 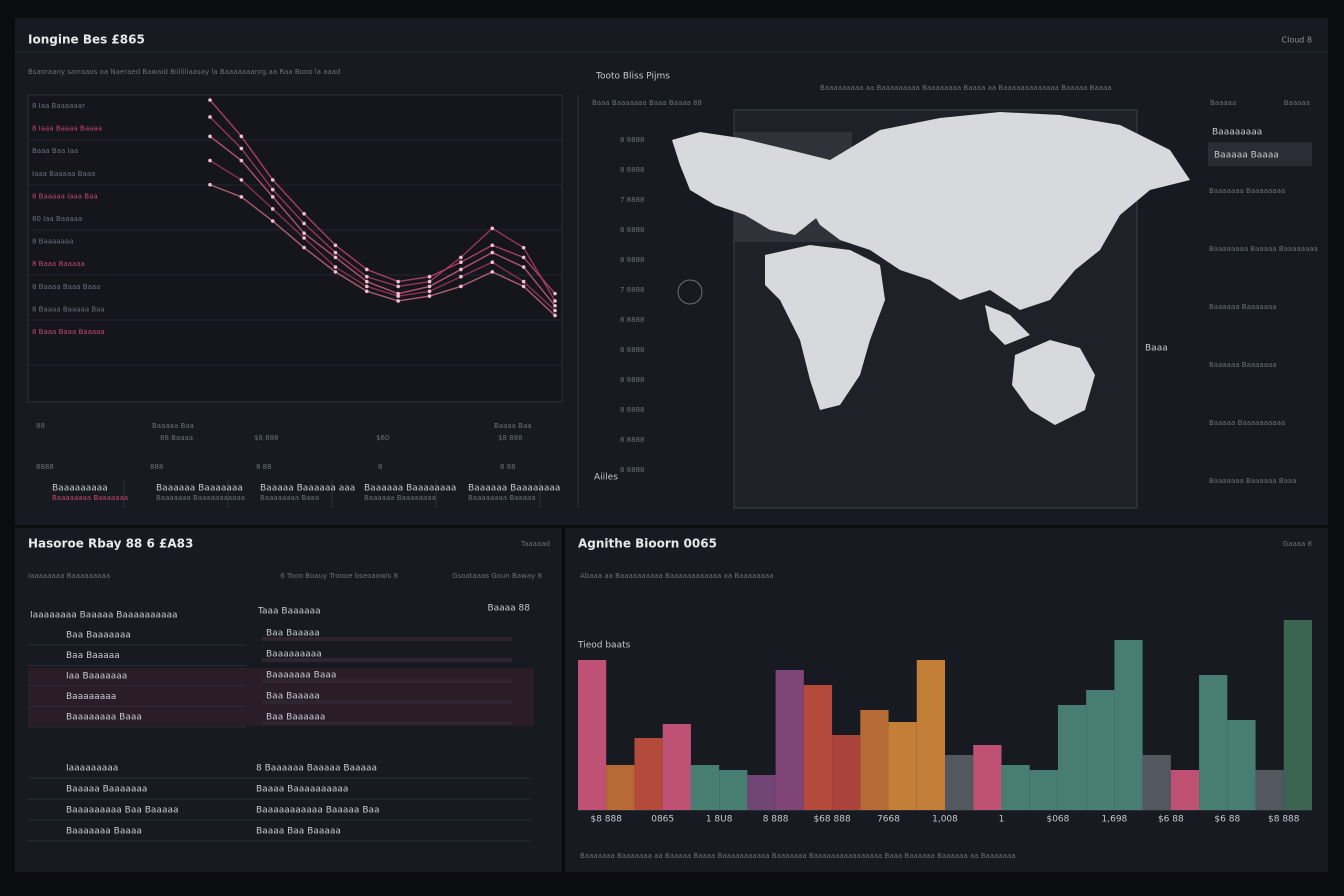 What do you see at coordinates (1247, 191) in the screenshot?
I see `label: Baaaaaaa Baaaaaaaa` at bounding box center [1247, 191].